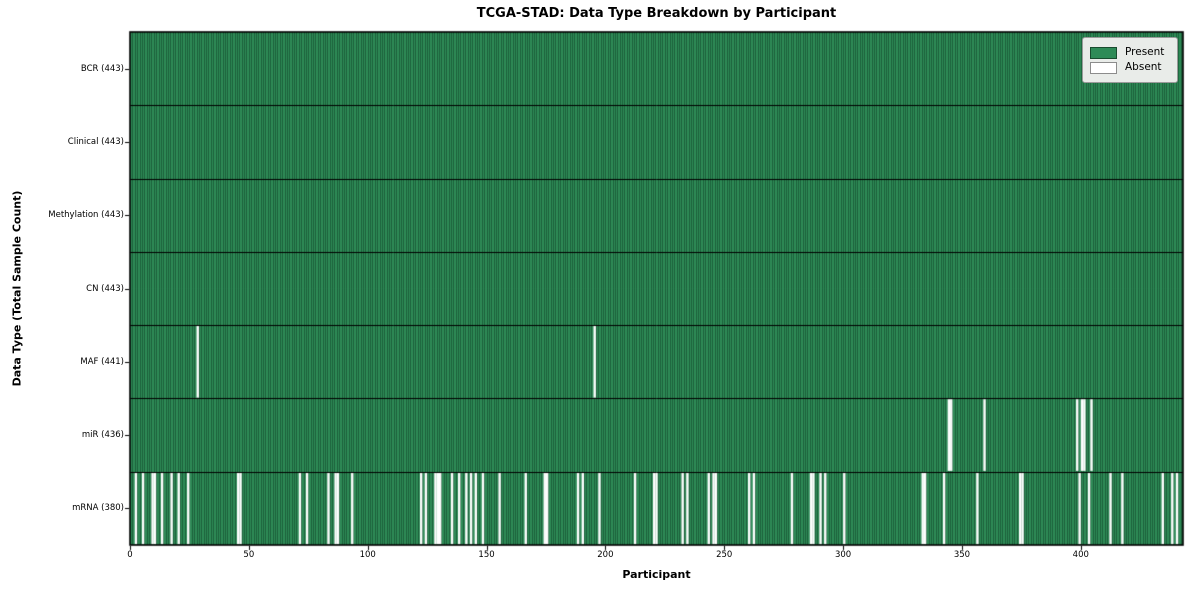  I want to click on x-tick-label: 300, so click(843, 555).